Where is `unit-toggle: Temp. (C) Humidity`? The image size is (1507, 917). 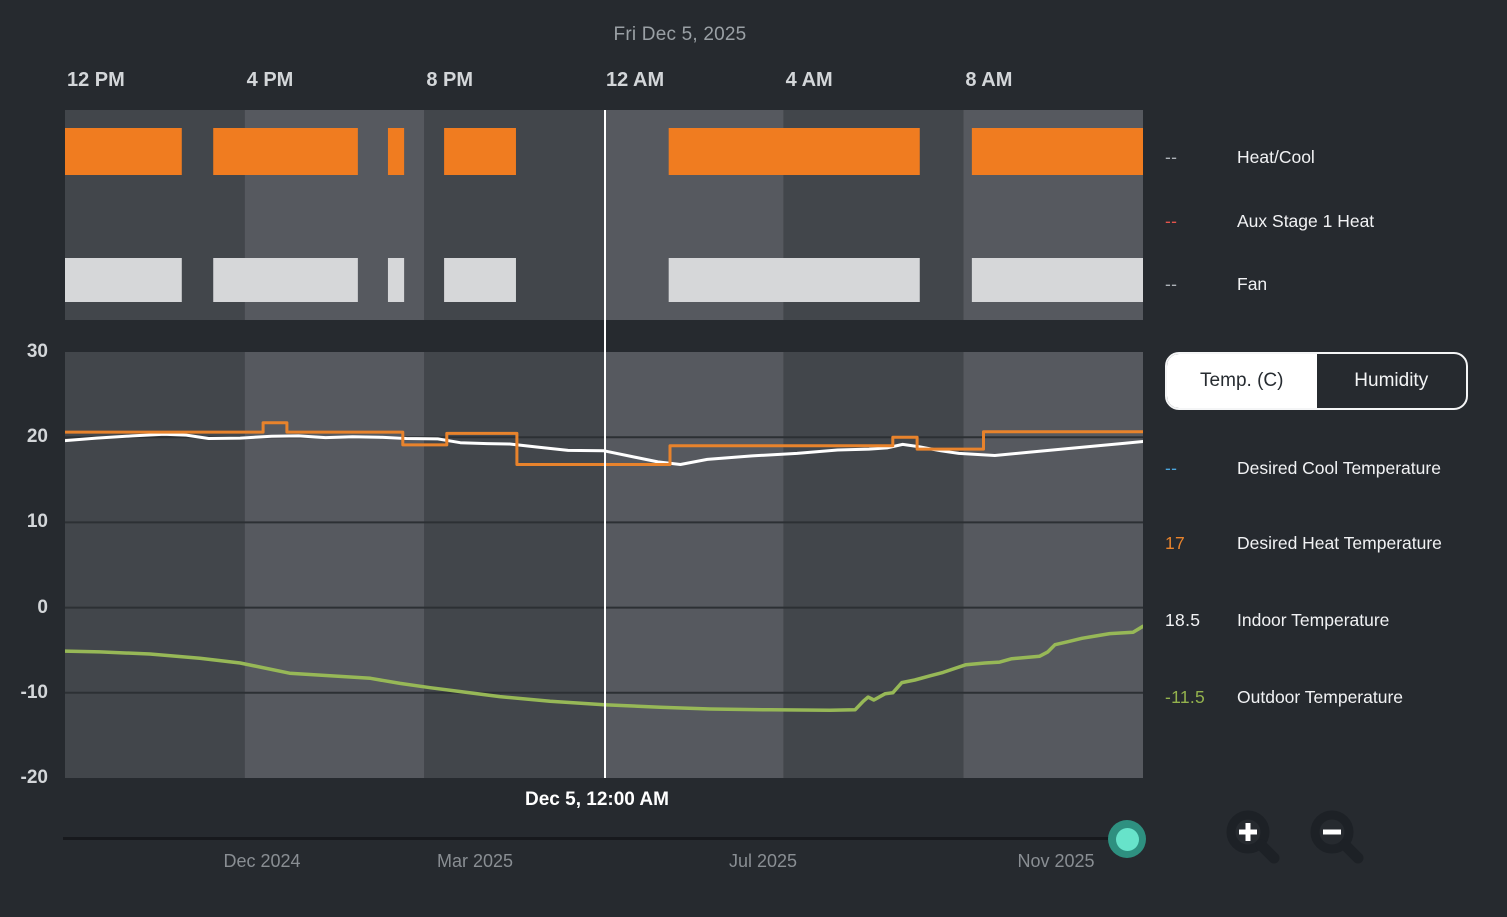 unit-toggle: Temp. (C) Humidity is located at coordinates (1316, 381).